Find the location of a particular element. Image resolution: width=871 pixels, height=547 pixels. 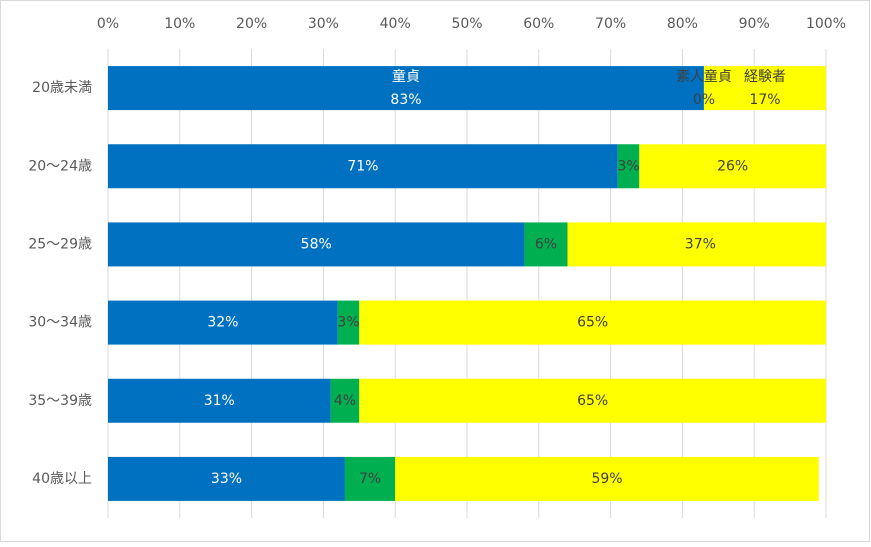

x-tick-label: 10% is located at coordinates (179, 24).